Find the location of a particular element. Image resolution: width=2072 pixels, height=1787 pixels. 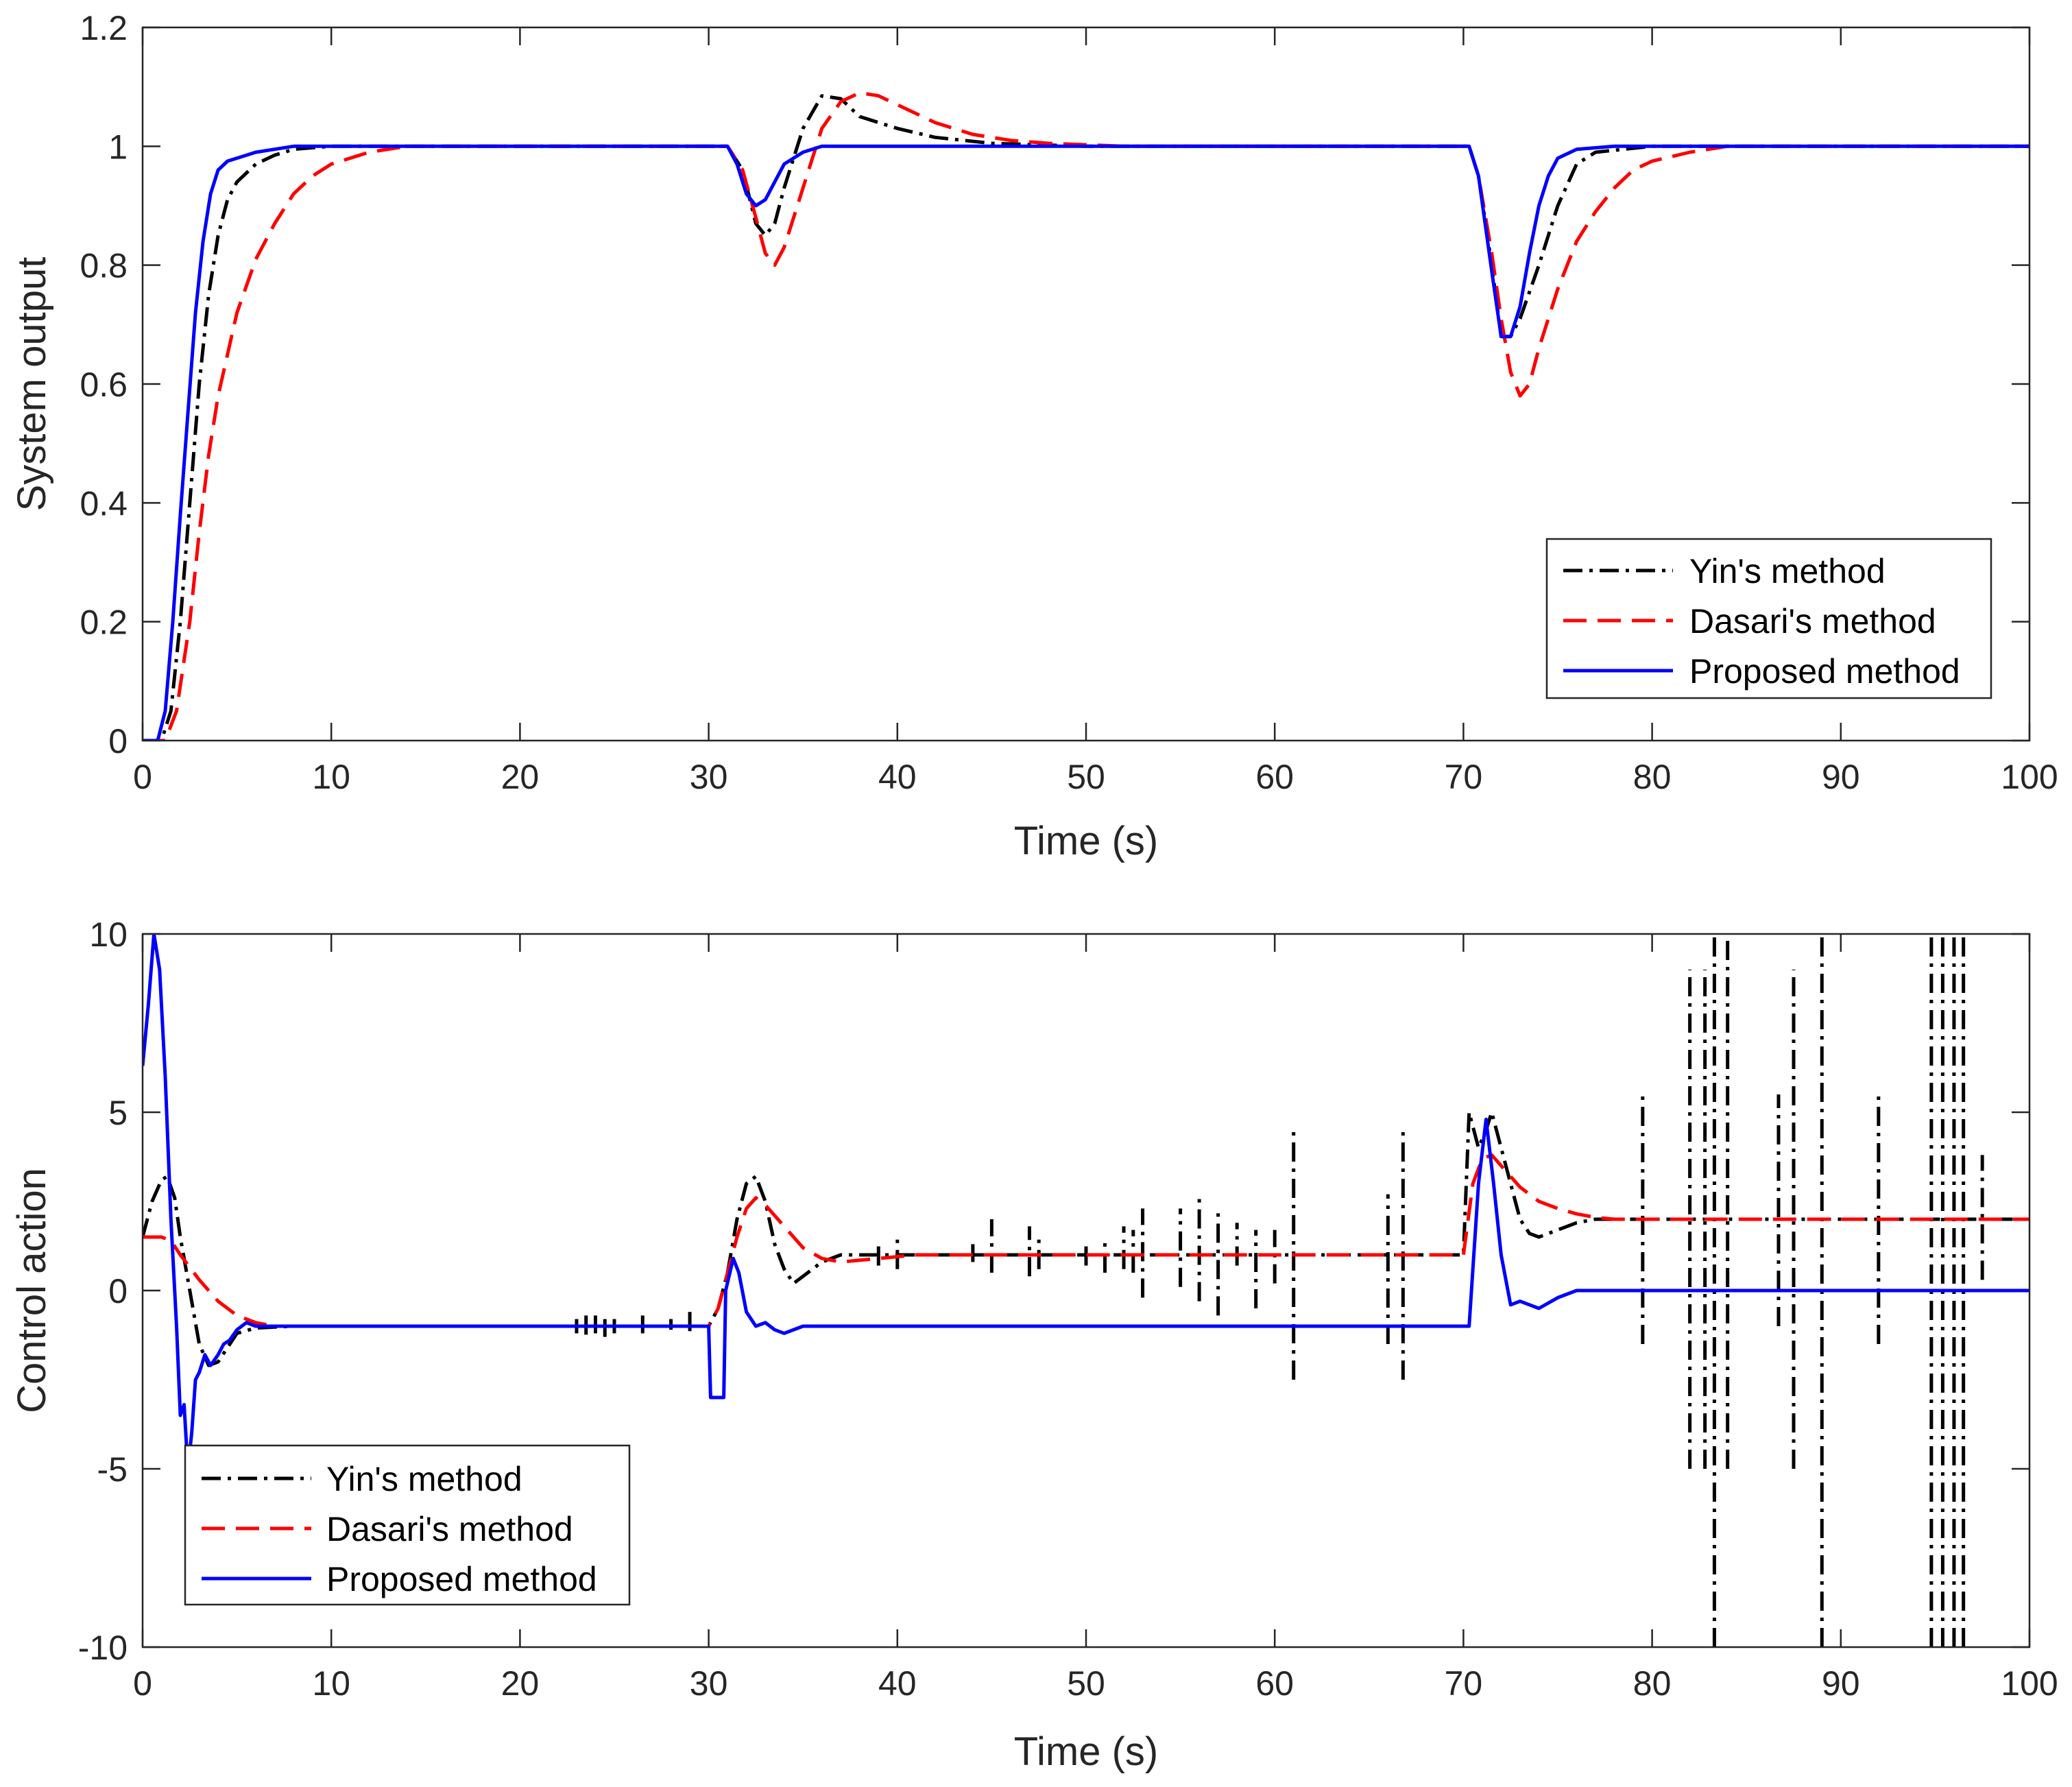

y-tick-label: 1 is located at coordinates (118, 147).